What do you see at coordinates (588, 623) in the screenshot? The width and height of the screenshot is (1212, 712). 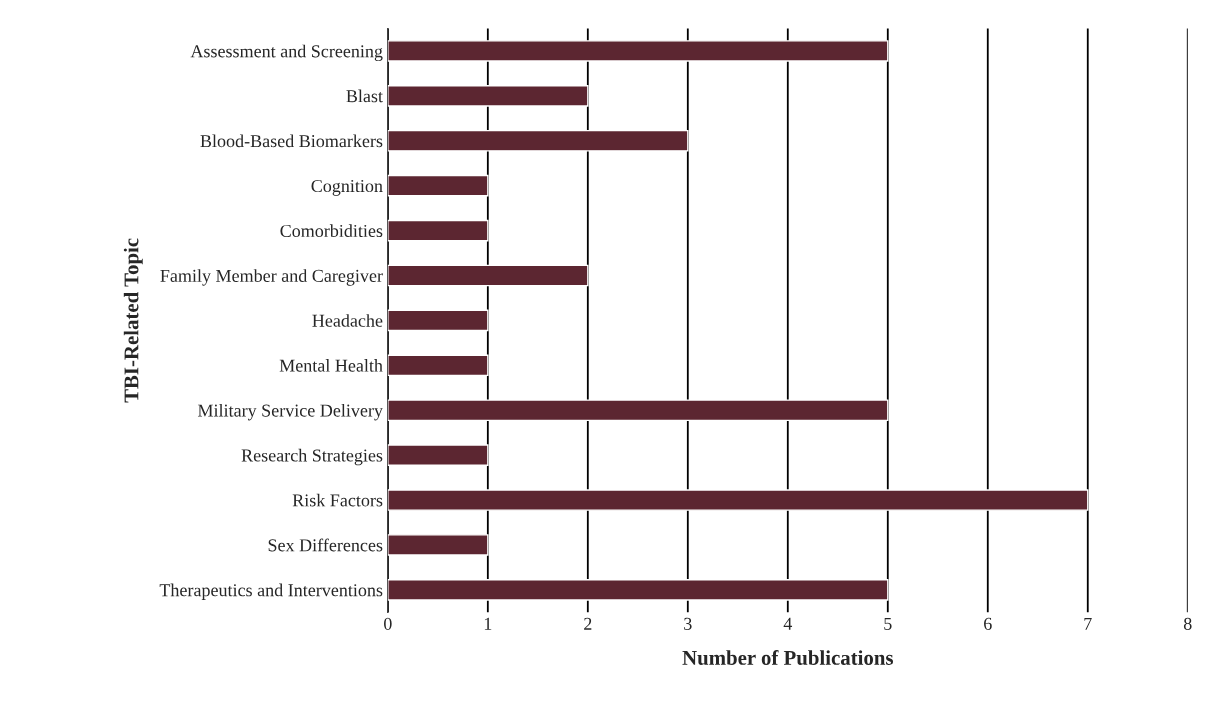 I see `x-tick-label: 2` at bounding box center [588, 623].